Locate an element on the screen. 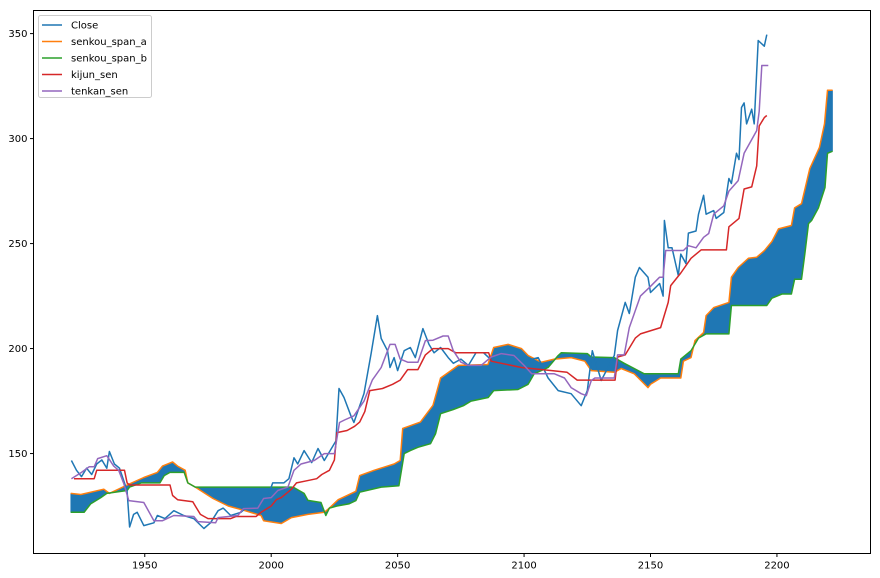  x-tick-label: 2150 is located at coordinates (650, 566).